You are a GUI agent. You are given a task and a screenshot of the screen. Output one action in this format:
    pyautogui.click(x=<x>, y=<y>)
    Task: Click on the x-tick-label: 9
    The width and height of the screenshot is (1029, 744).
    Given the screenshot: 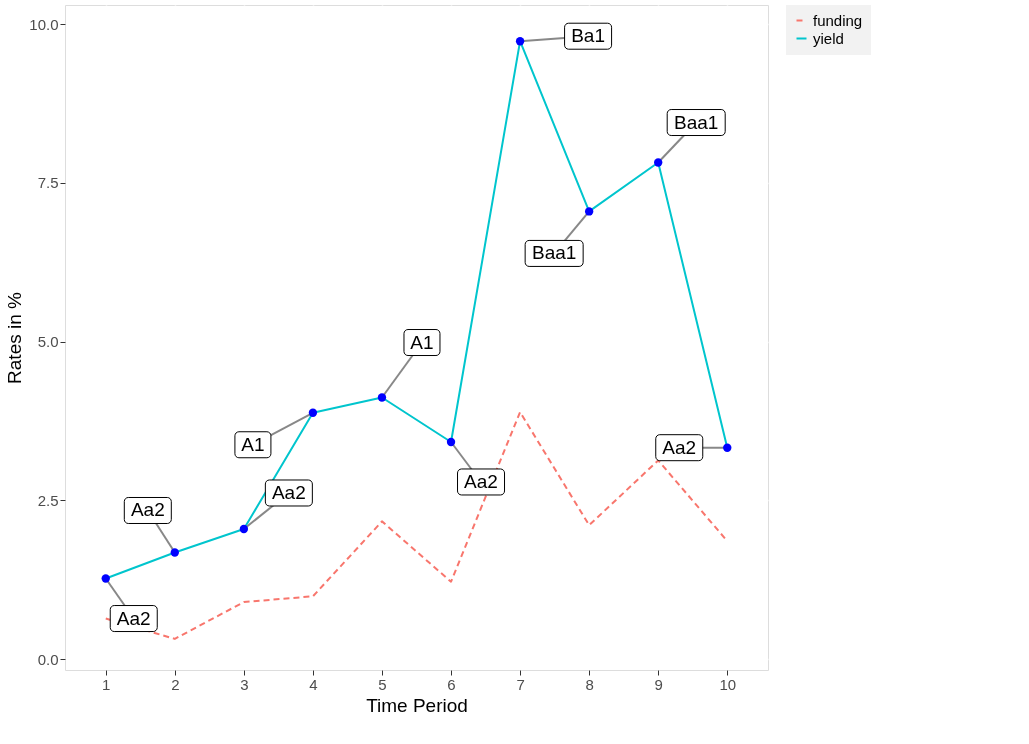 What is the action you would take?
    pyautogui.click(x=658, y=684)
    